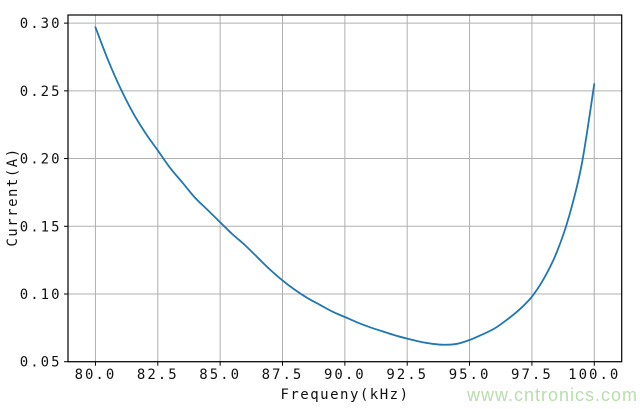 The width and height of the screenshot is (640, 409). Describe the element at coordinates (41, 295) in the screenshot. I see `y-tick-label: 0.10` at that location.